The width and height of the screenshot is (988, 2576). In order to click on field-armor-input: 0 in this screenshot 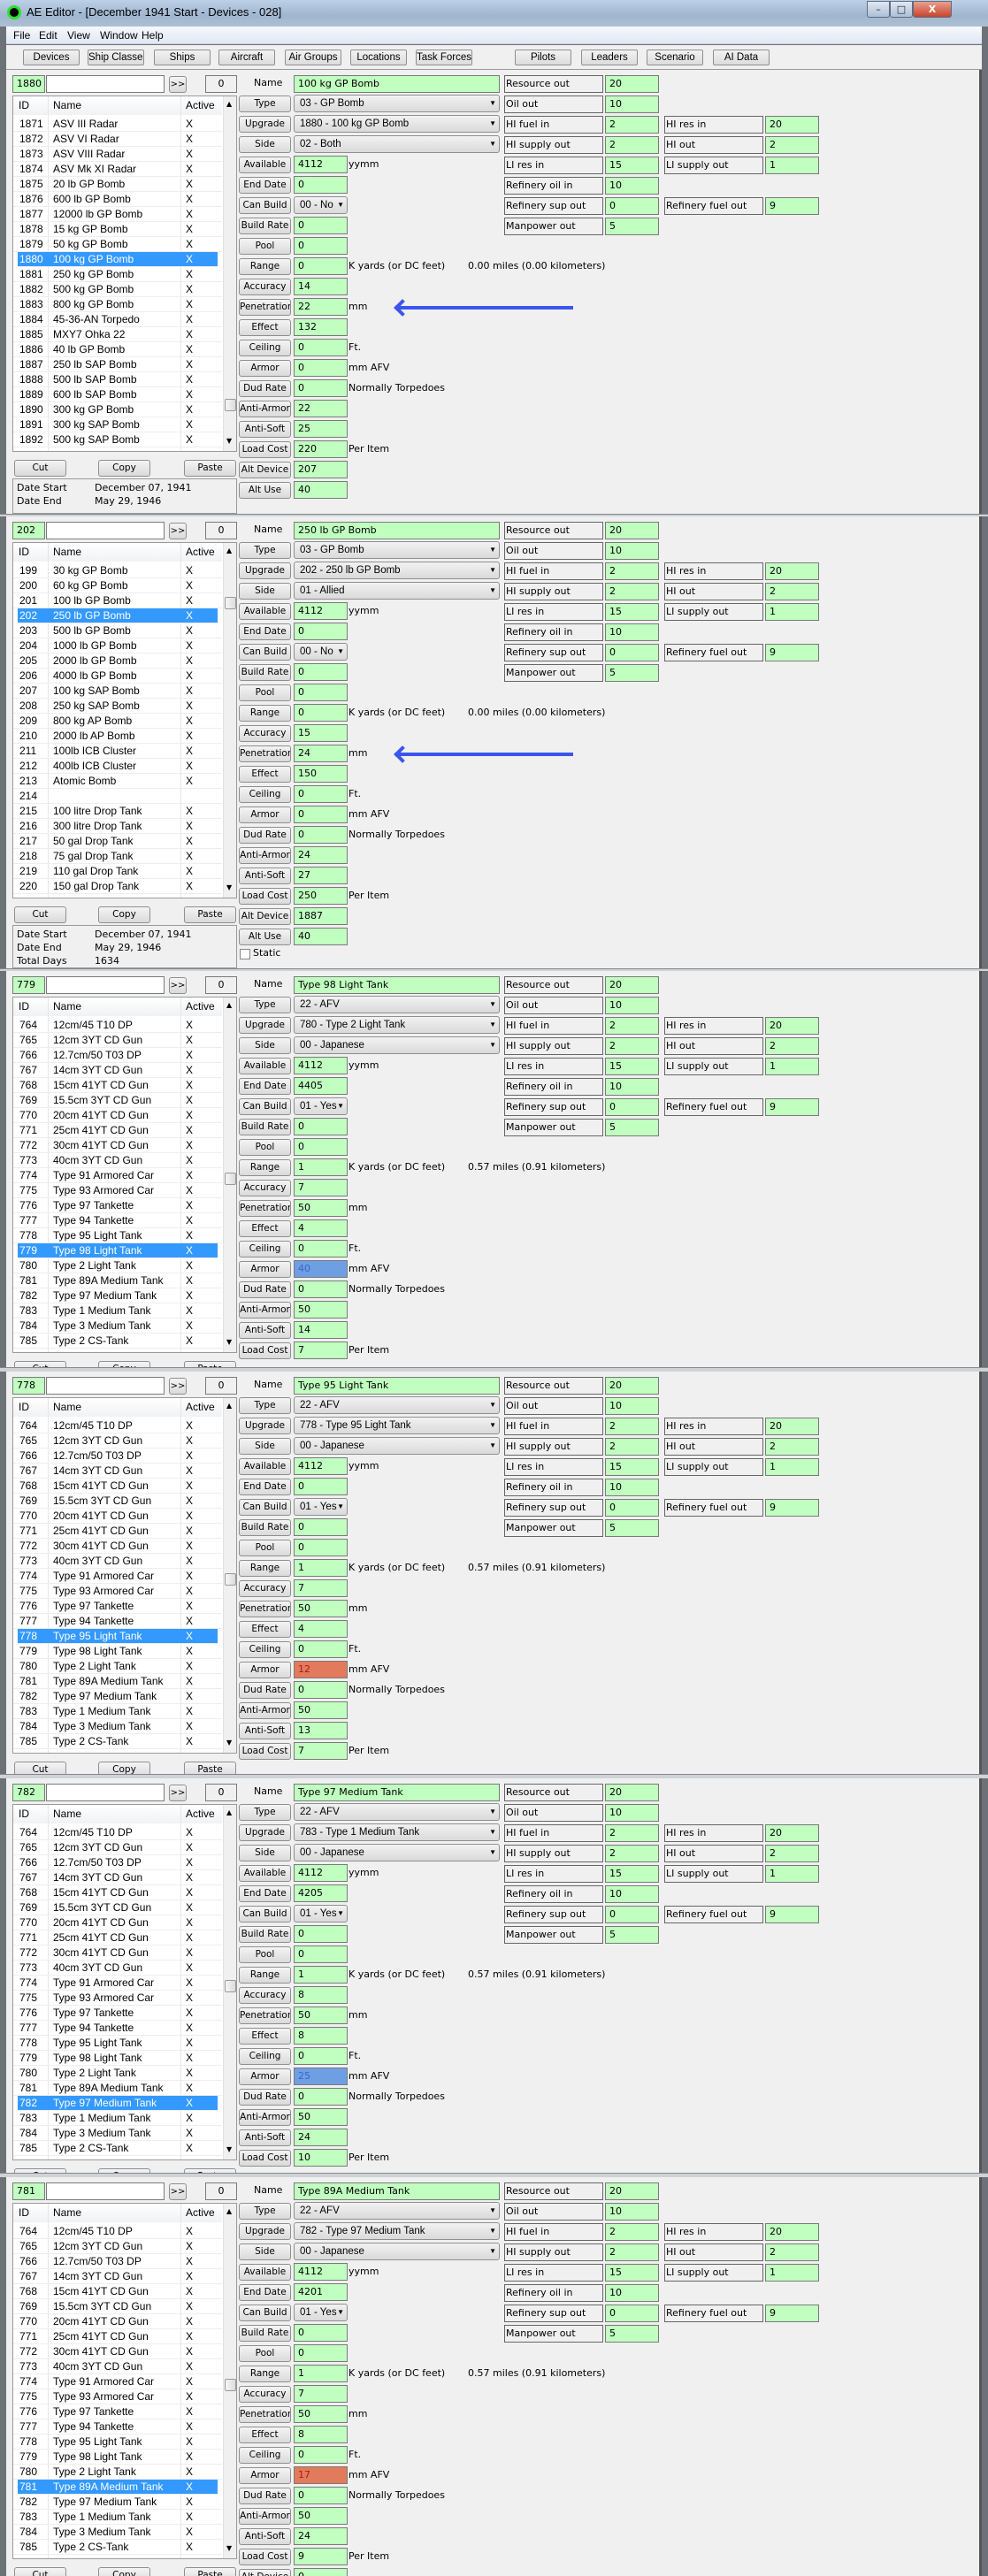, I will do `click(321, 815)`.